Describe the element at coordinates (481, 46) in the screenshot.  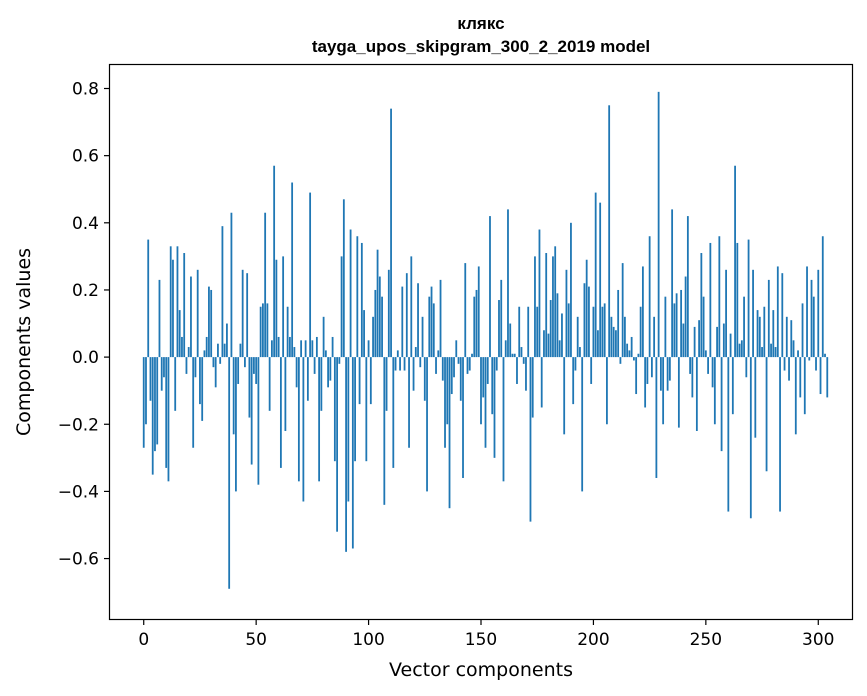
I see `chart-title-line2: tayga_upos_skipgram_300_2_2019 model` at that location.